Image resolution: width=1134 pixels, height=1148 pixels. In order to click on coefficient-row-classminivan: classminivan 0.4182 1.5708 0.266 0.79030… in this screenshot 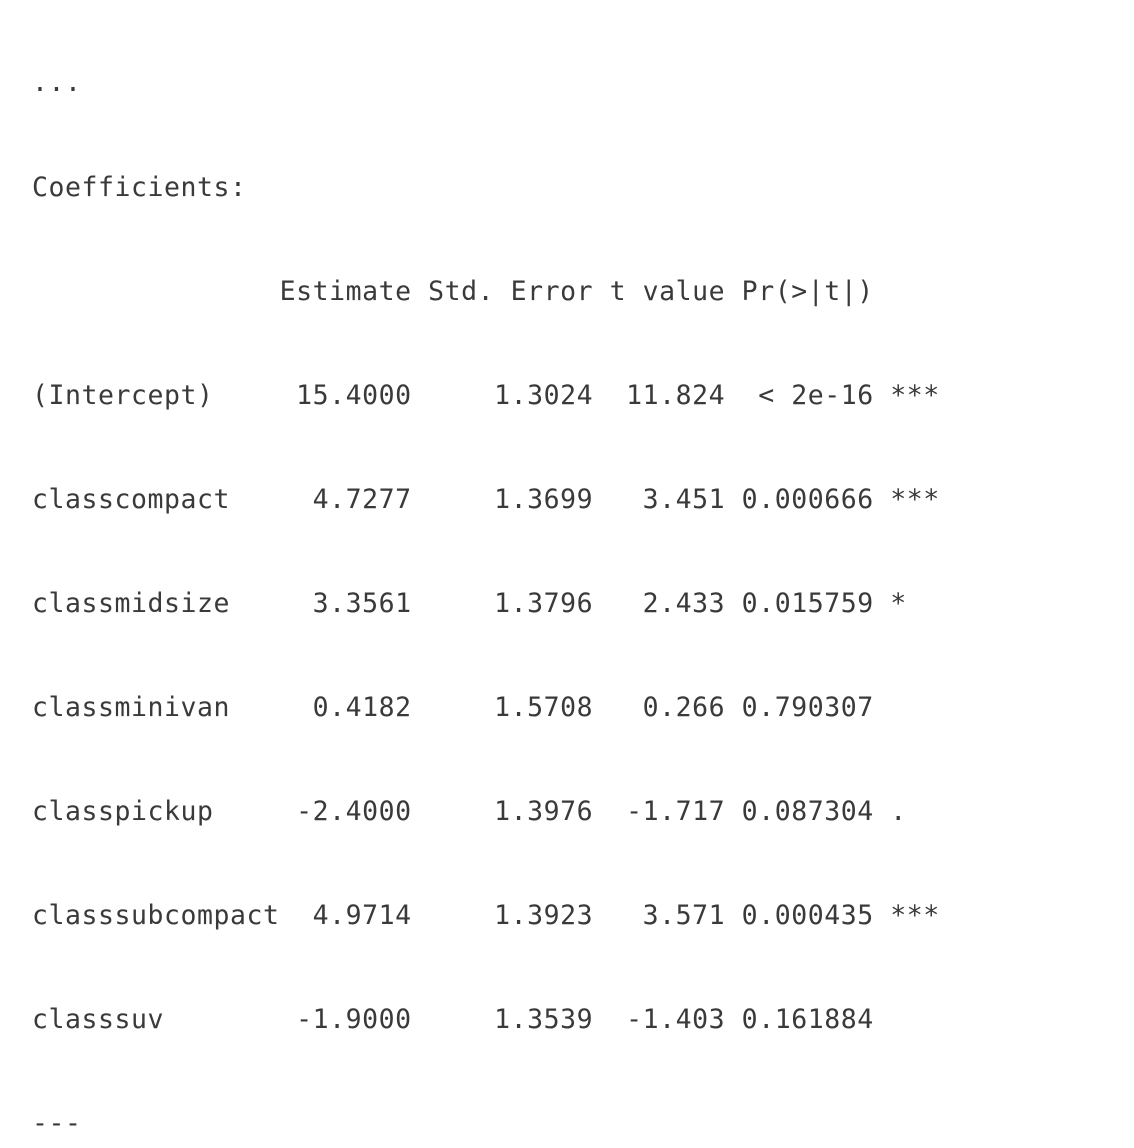, I will do `click(486, 707)`.